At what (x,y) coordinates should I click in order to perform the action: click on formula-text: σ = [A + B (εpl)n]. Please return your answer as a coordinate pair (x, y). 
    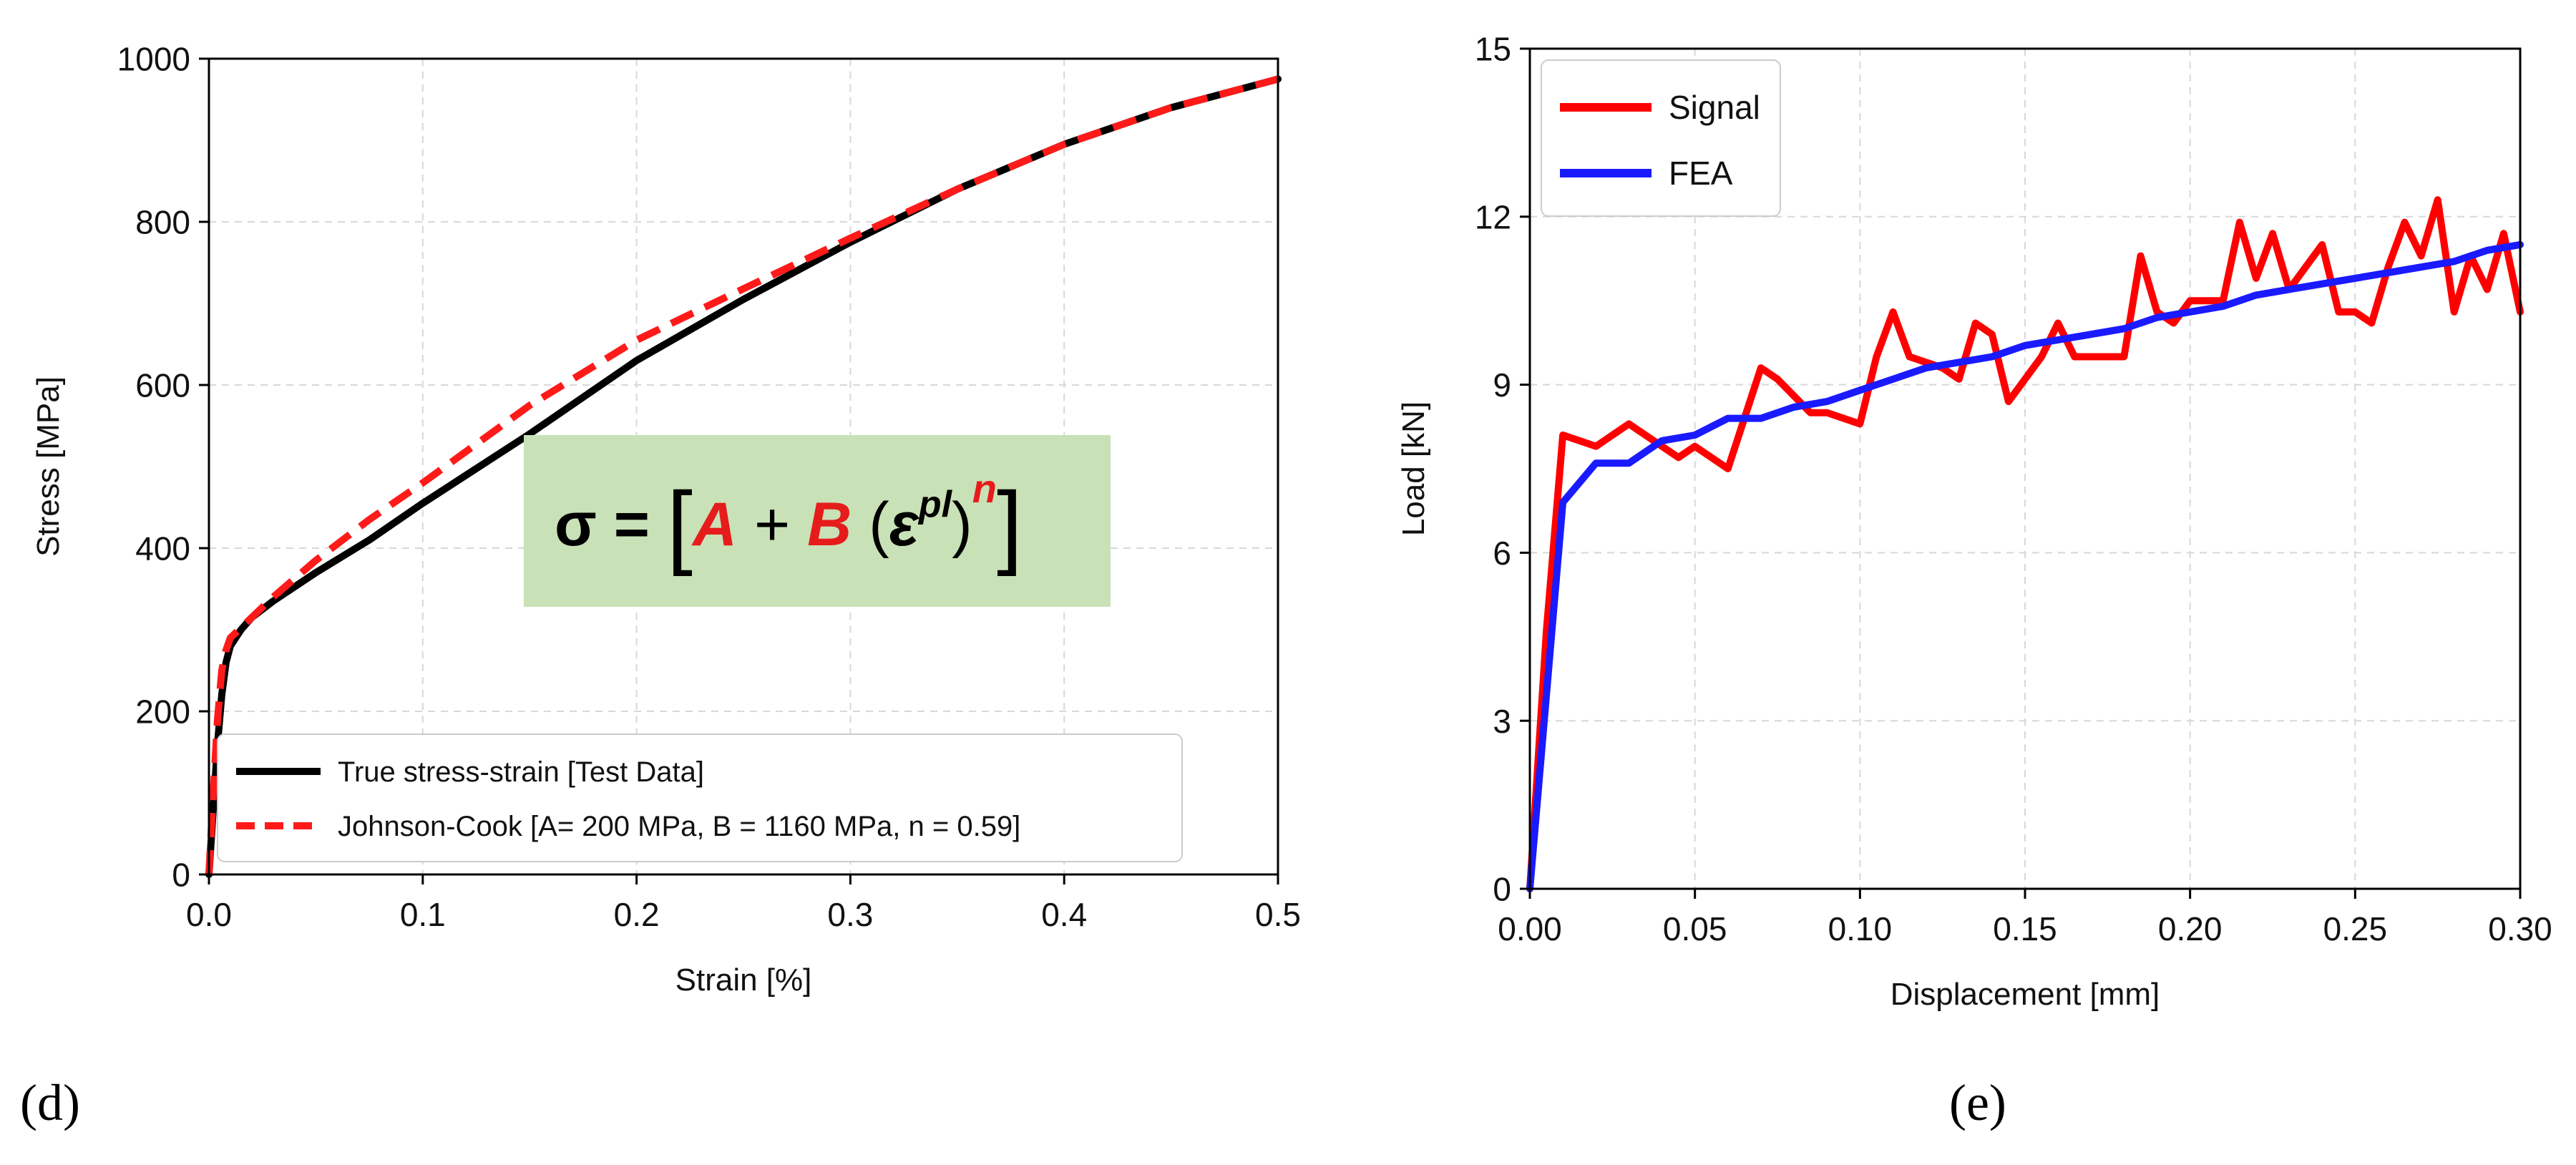
    Looking at the image, I should click on (789, 521).